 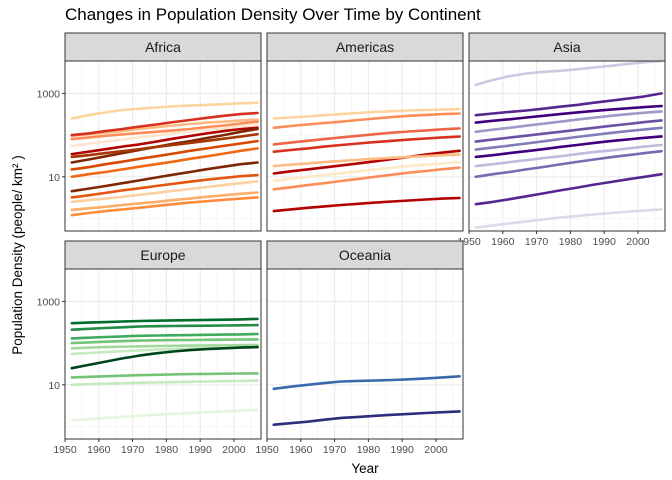 I want to click on facet-strip-label: Asia, so click(x=566, y=47).